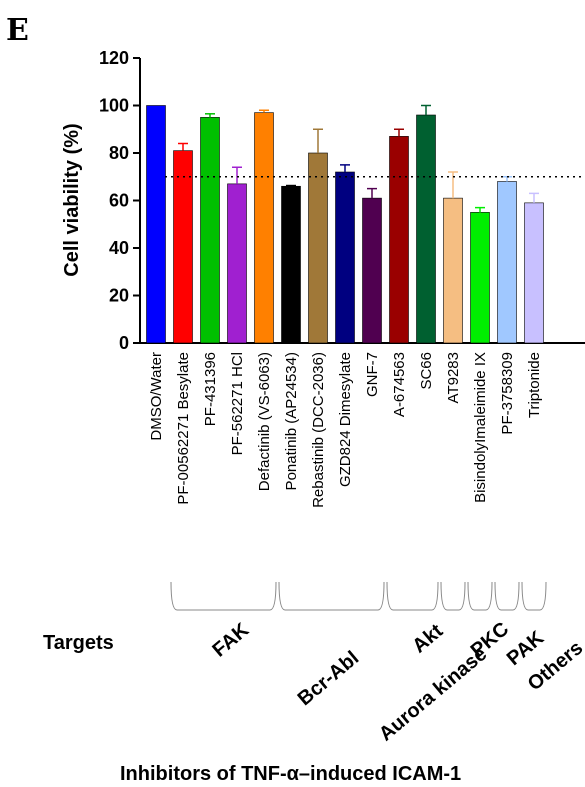  I want to click on x-tick-label: BisindolyImaleimide IX, so click(480, 427).